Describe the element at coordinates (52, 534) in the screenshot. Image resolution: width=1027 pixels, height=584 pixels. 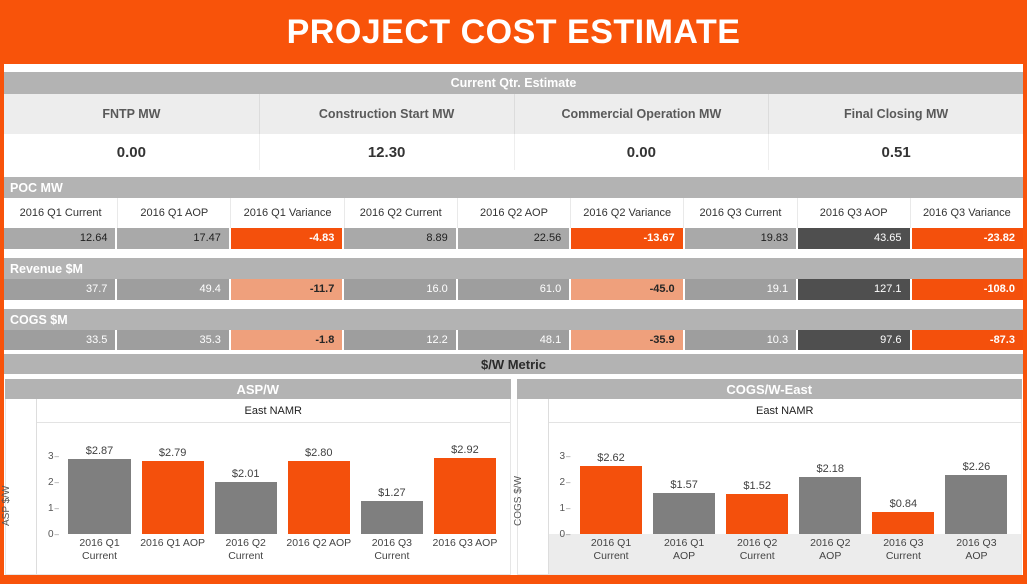
I see `y-tick-label: 0` at that location.